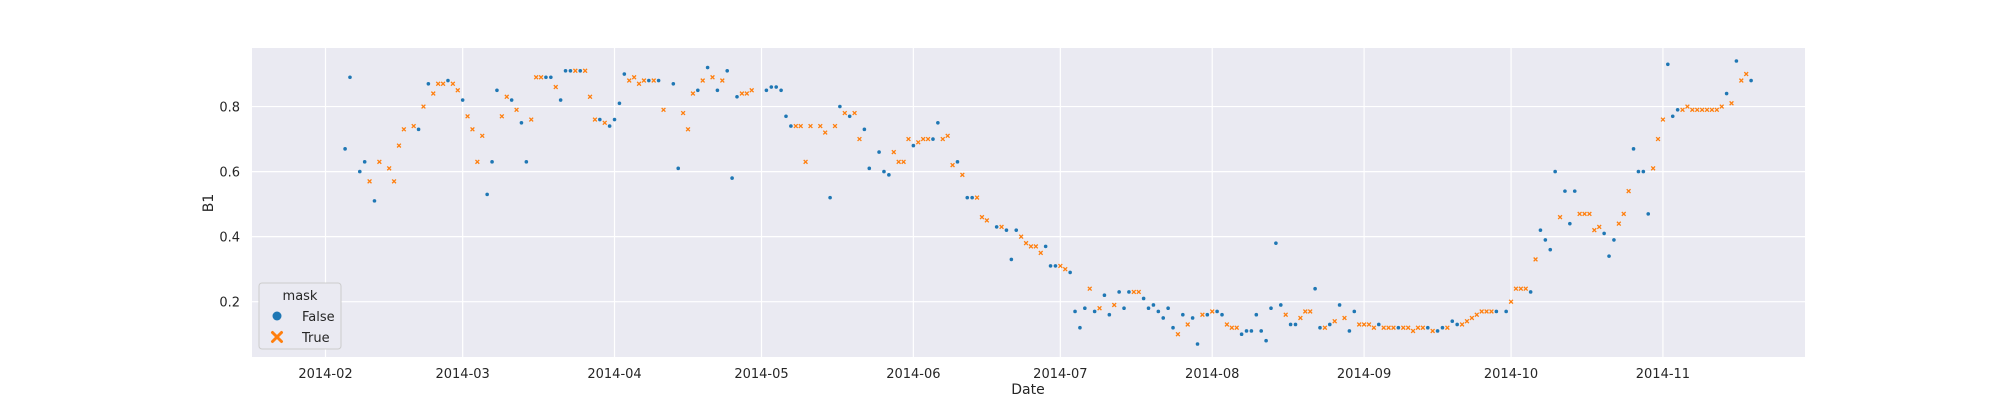 This screenshot has height=400, width=2000. Describe the element at coordinates (300, 296) in the screenshot. I see `legend-title: mask` at that location.